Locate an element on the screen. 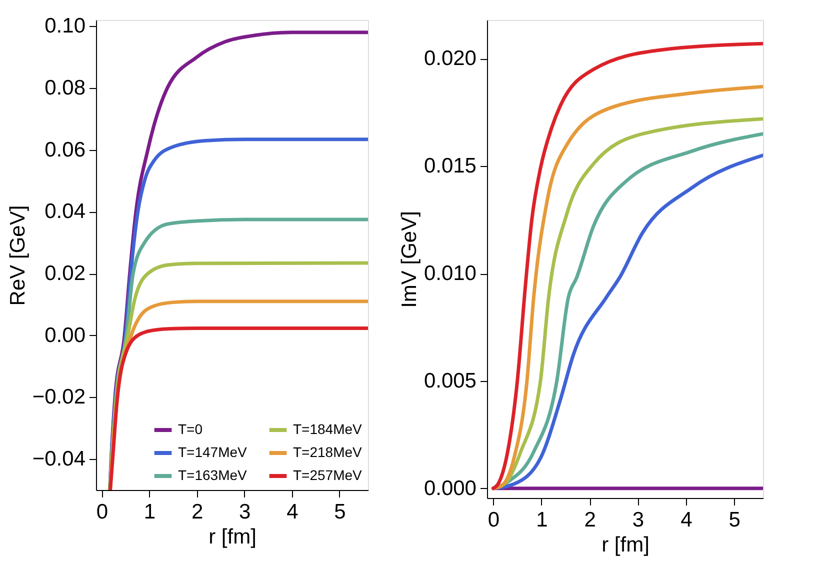  legend-label: T=0 is located at coordinates (190, 429).